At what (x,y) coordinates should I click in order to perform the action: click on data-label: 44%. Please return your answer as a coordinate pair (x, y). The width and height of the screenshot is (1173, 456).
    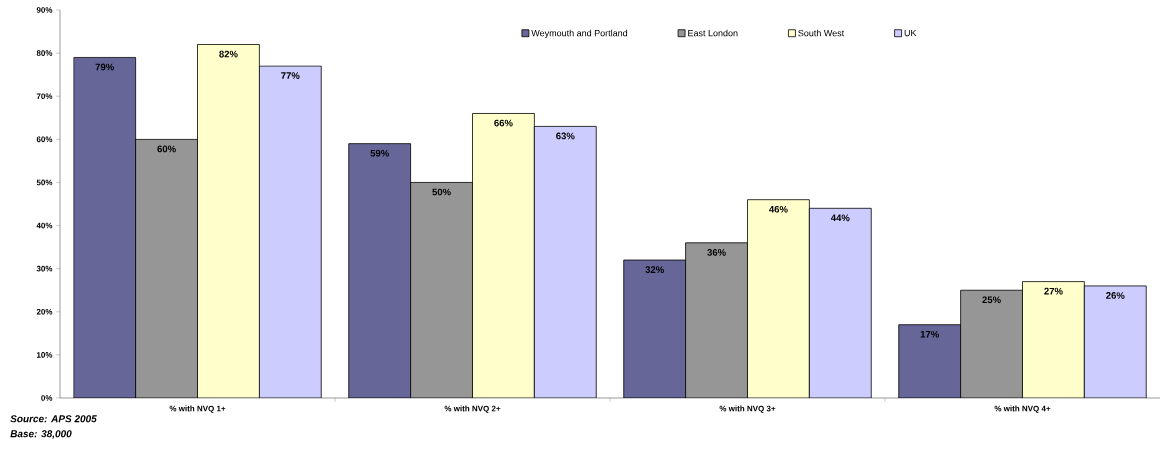
    Looking at the image, I should click on (840, 218).